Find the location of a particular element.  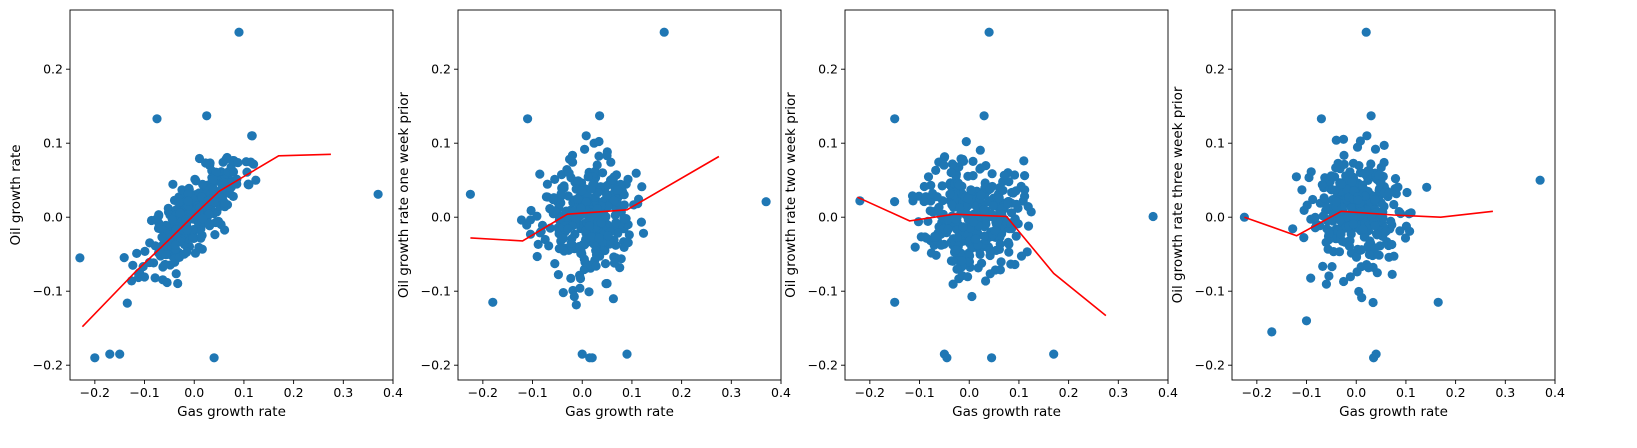

x-tick-label: 0.3 is located at coordinates (1118, 392).